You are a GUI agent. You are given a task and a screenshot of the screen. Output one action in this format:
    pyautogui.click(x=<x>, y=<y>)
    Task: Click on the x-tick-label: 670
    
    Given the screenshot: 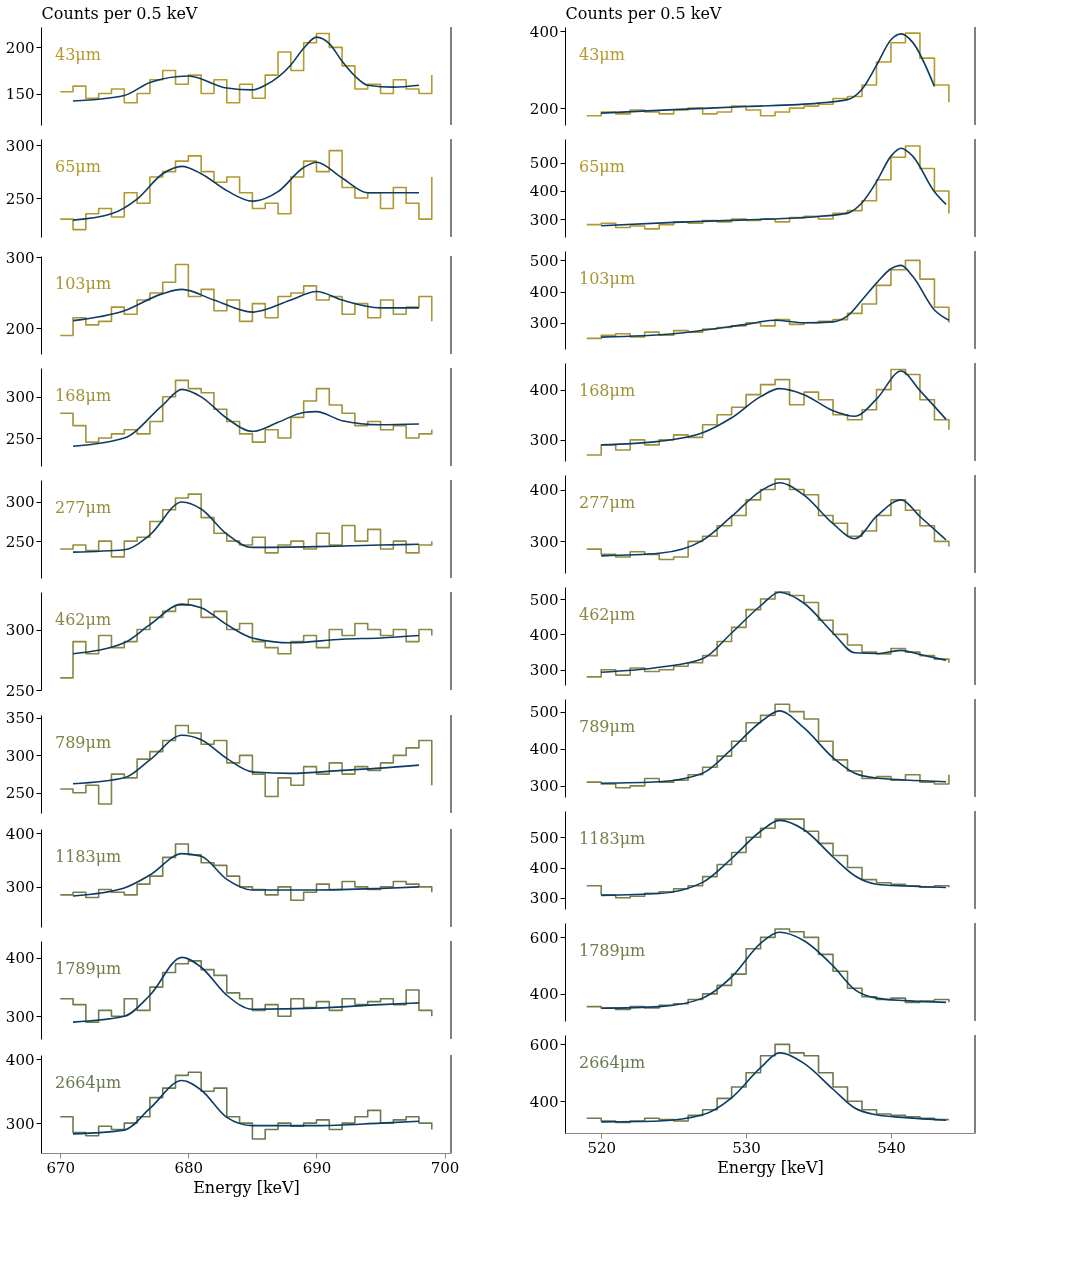 What is the action you would take?
    pyautogui.click(x=61, y=1167)
    